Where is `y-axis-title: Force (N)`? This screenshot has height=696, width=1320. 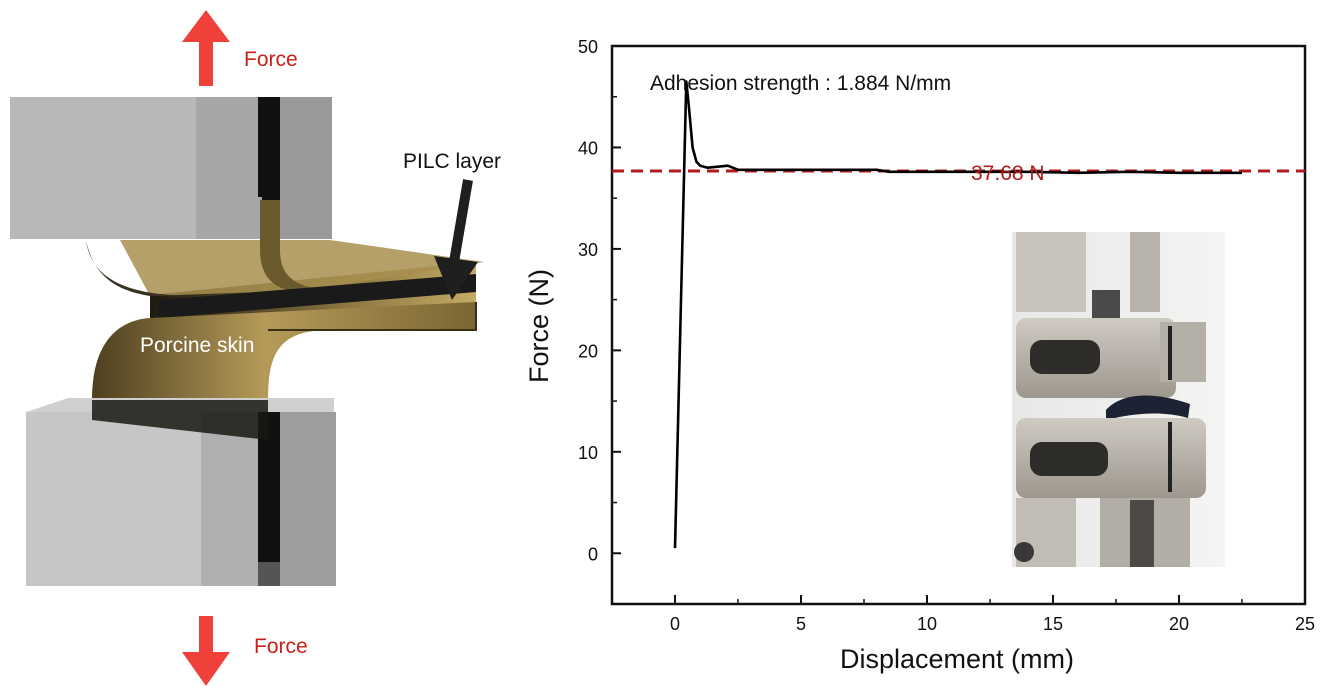
y-axis-title: Force (N) is located at coordinates (539, 326).